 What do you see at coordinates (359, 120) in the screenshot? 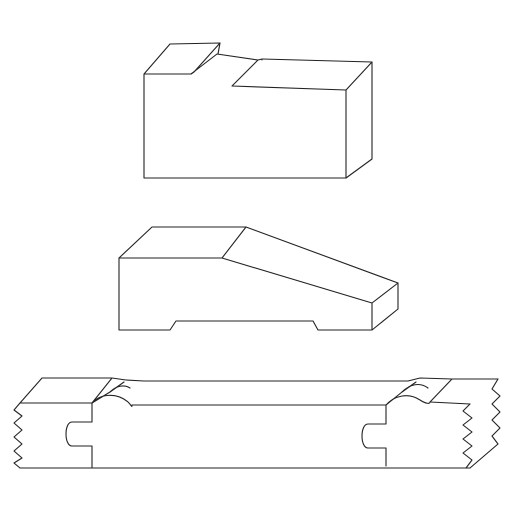
I see `notched-block-side-face` at bounding box center [359, 120].